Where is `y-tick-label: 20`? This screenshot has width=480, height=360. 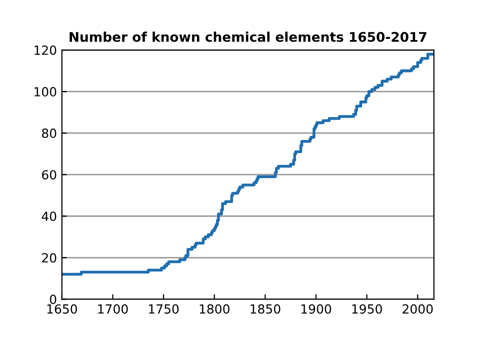 y-tick-label: 20 is located at coordinates (49, 258).